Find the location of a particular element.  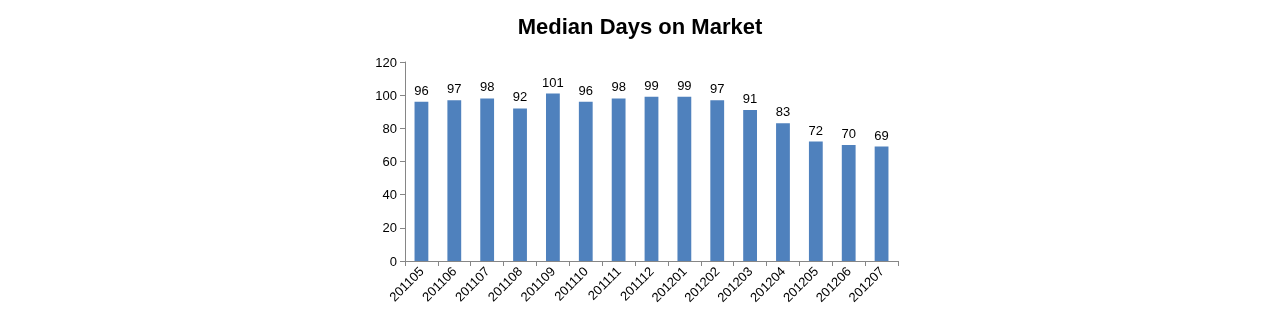

y-tick-label: 80 is located at coordinates (389, 128).